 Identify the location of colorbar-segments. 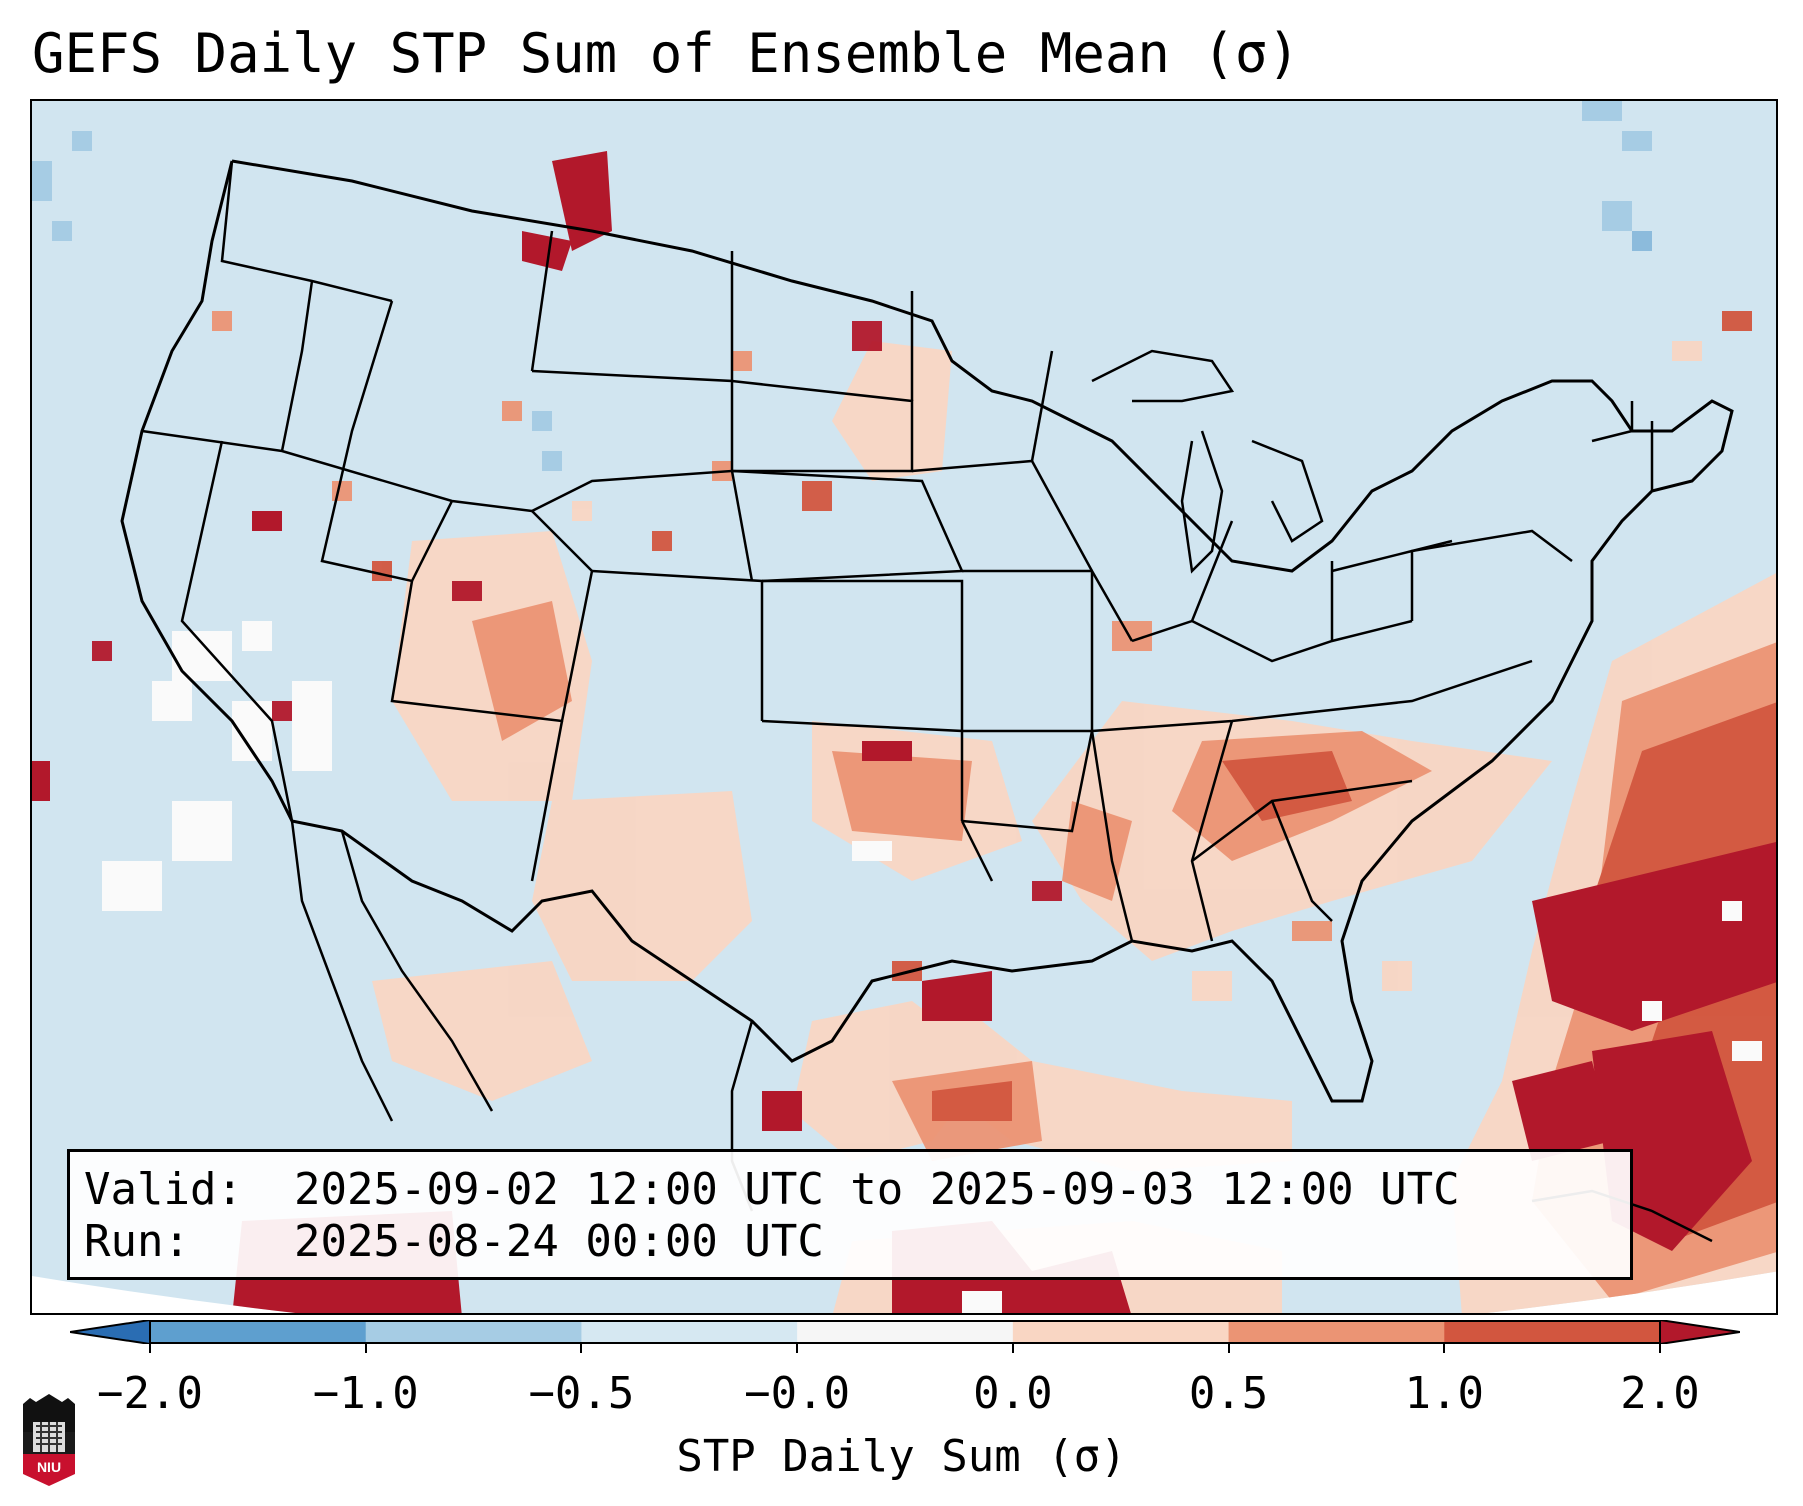
(905, 1332).